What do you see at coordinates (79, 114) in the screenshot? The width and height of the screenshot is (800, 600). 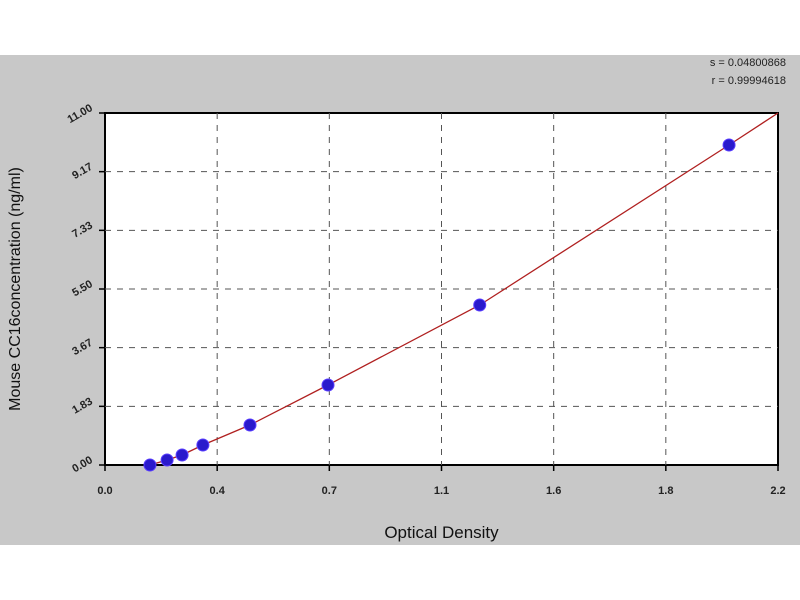 I see `y-tick-label: 11.00` at bounding box center [79, 114].